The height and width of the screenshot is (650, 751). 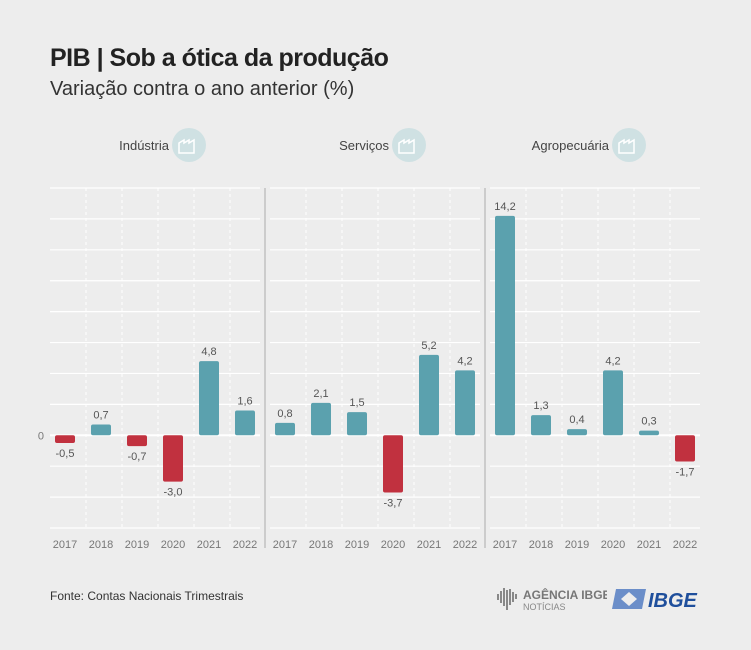 I want to click on bar-Agropecuária-2021, so click(x=649, y=433).